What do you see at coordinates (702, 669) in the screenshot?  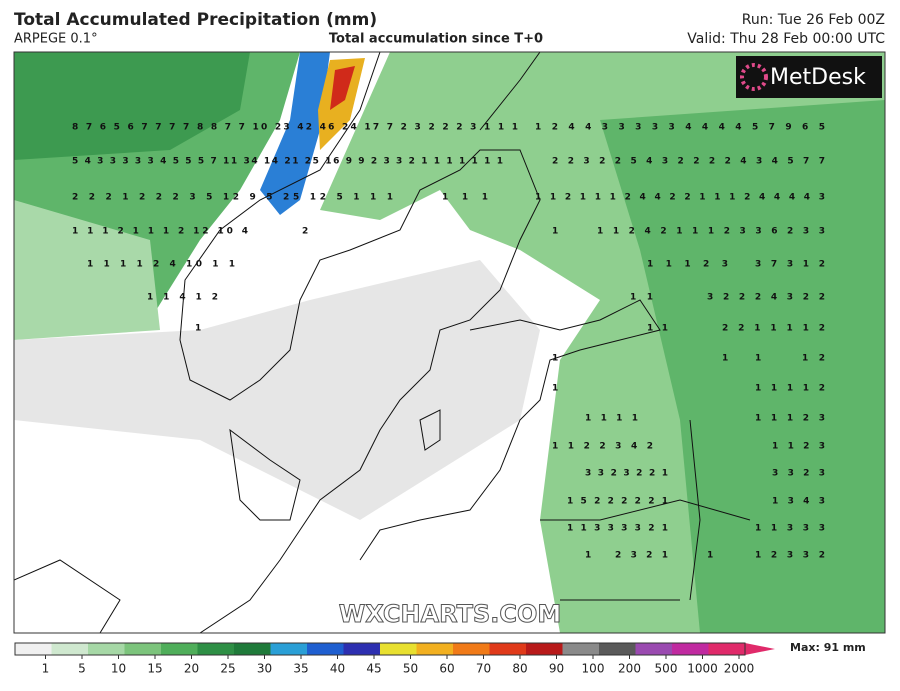 I see `colorbar-label: 1000` at bounding box center [702, 669].